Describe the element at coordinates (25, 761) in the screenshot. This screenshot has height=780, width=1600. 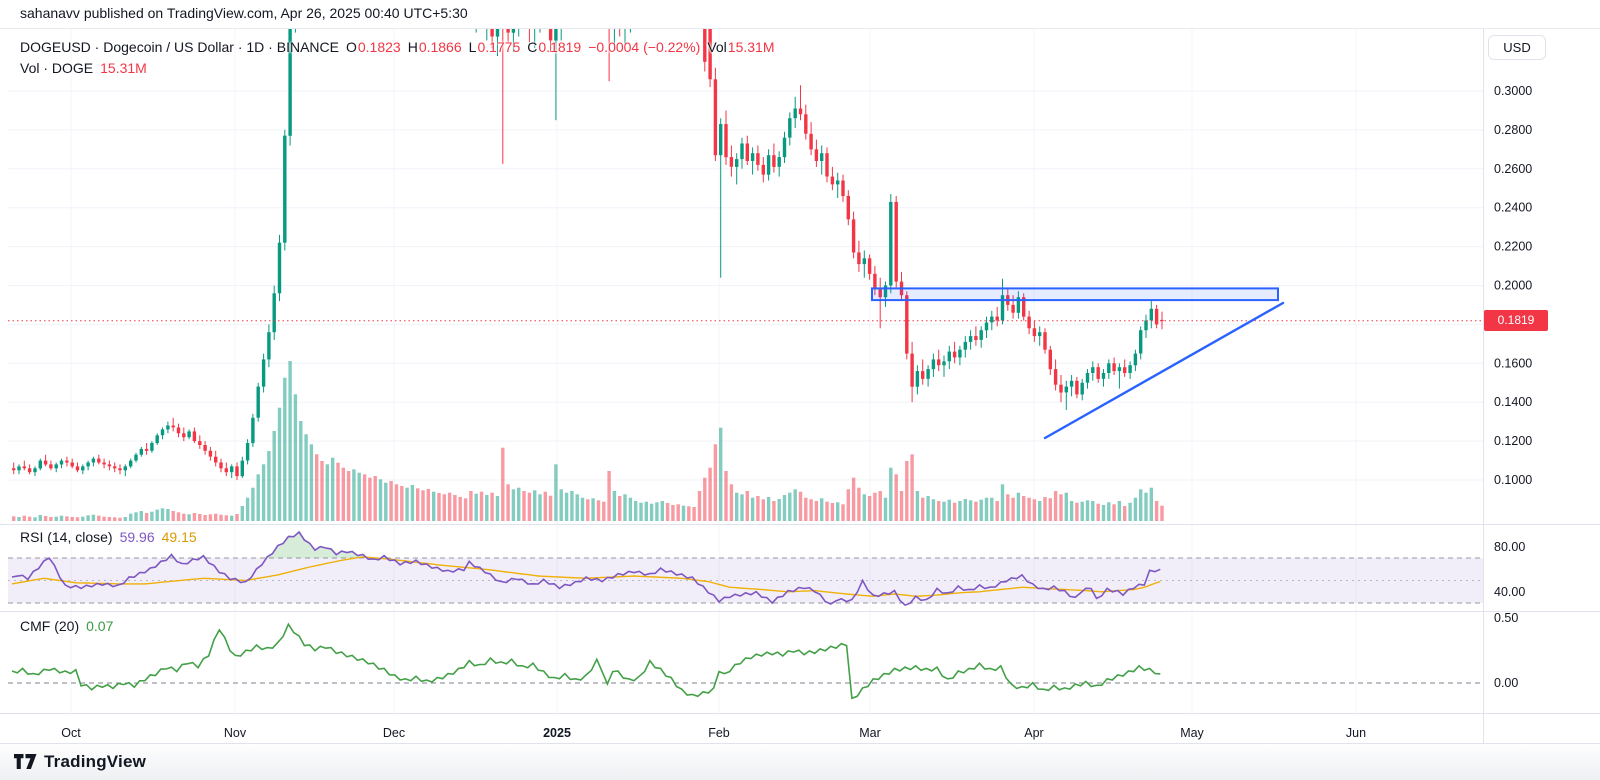
I see `tradingview-logo-icon` at that location.